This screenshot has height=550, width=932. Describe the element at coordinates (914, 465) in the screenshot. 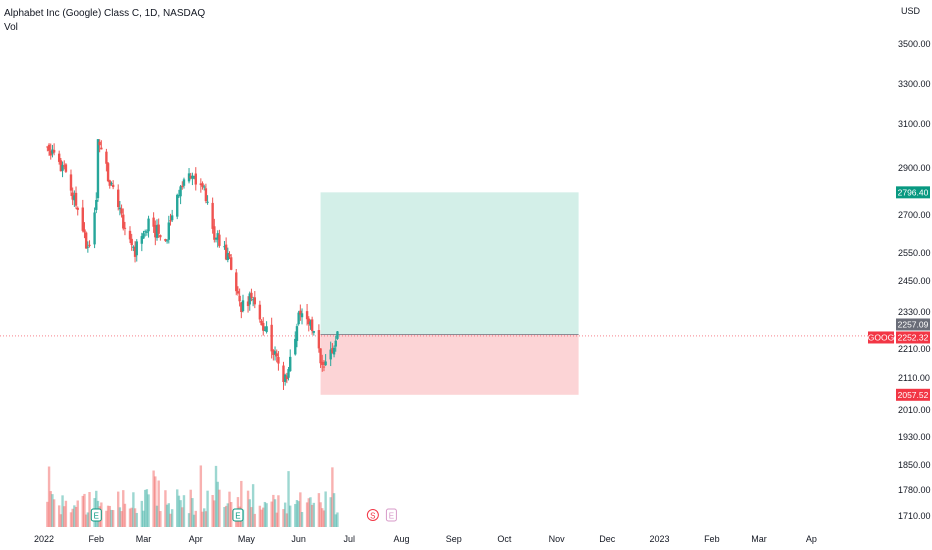

I see `price-tick-label: 1850.00` at that location.